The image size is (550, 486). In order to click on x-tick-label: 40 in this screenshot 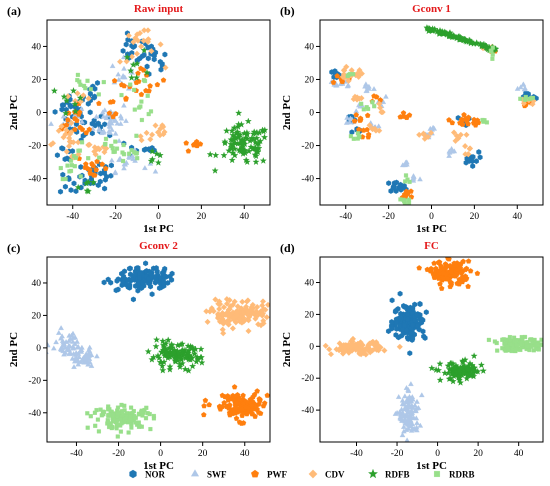, I will do `click(245, 454)`.